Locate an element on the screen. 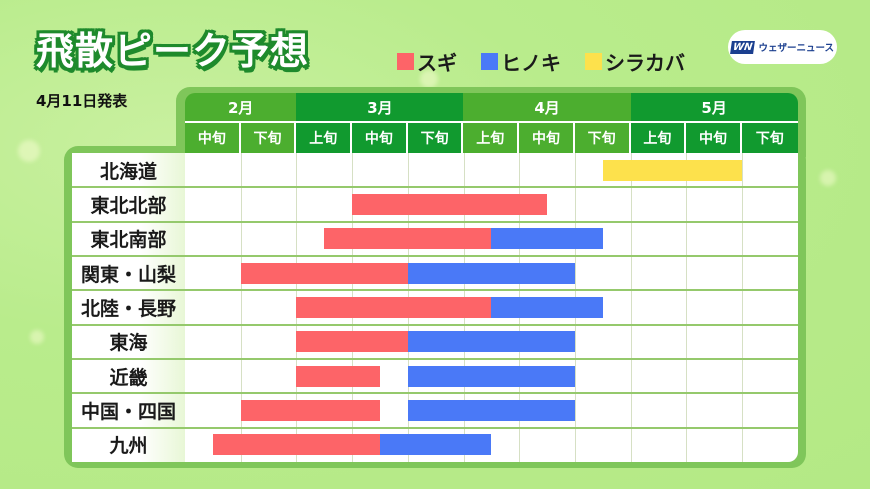  page-title: 飛散ピーク予想 is located at coordinates (173, 51).